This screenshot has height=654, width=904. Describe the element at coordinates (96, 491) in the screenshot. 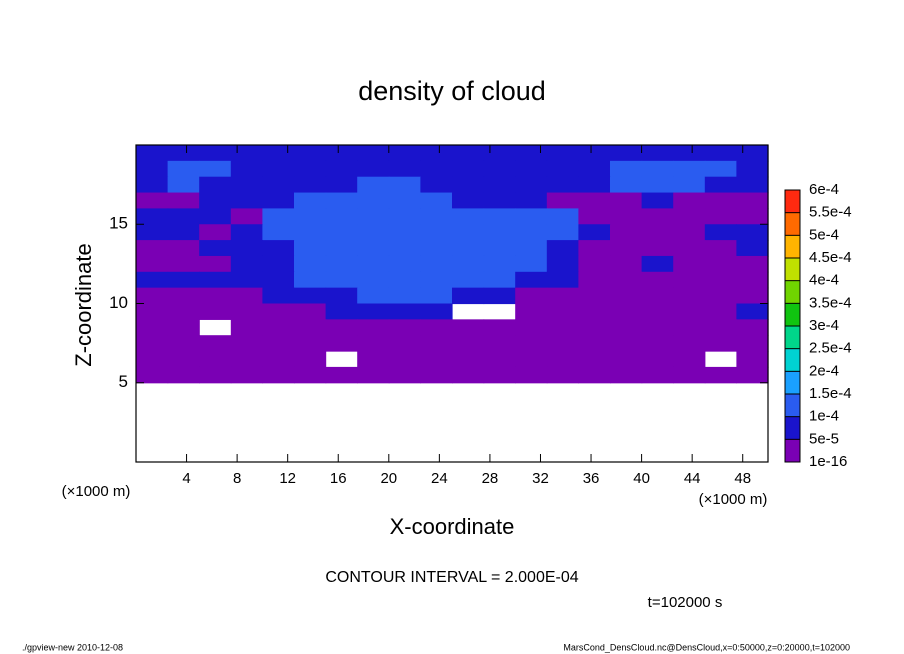

I see `y-unit-label: (×1000 m)` at that location.